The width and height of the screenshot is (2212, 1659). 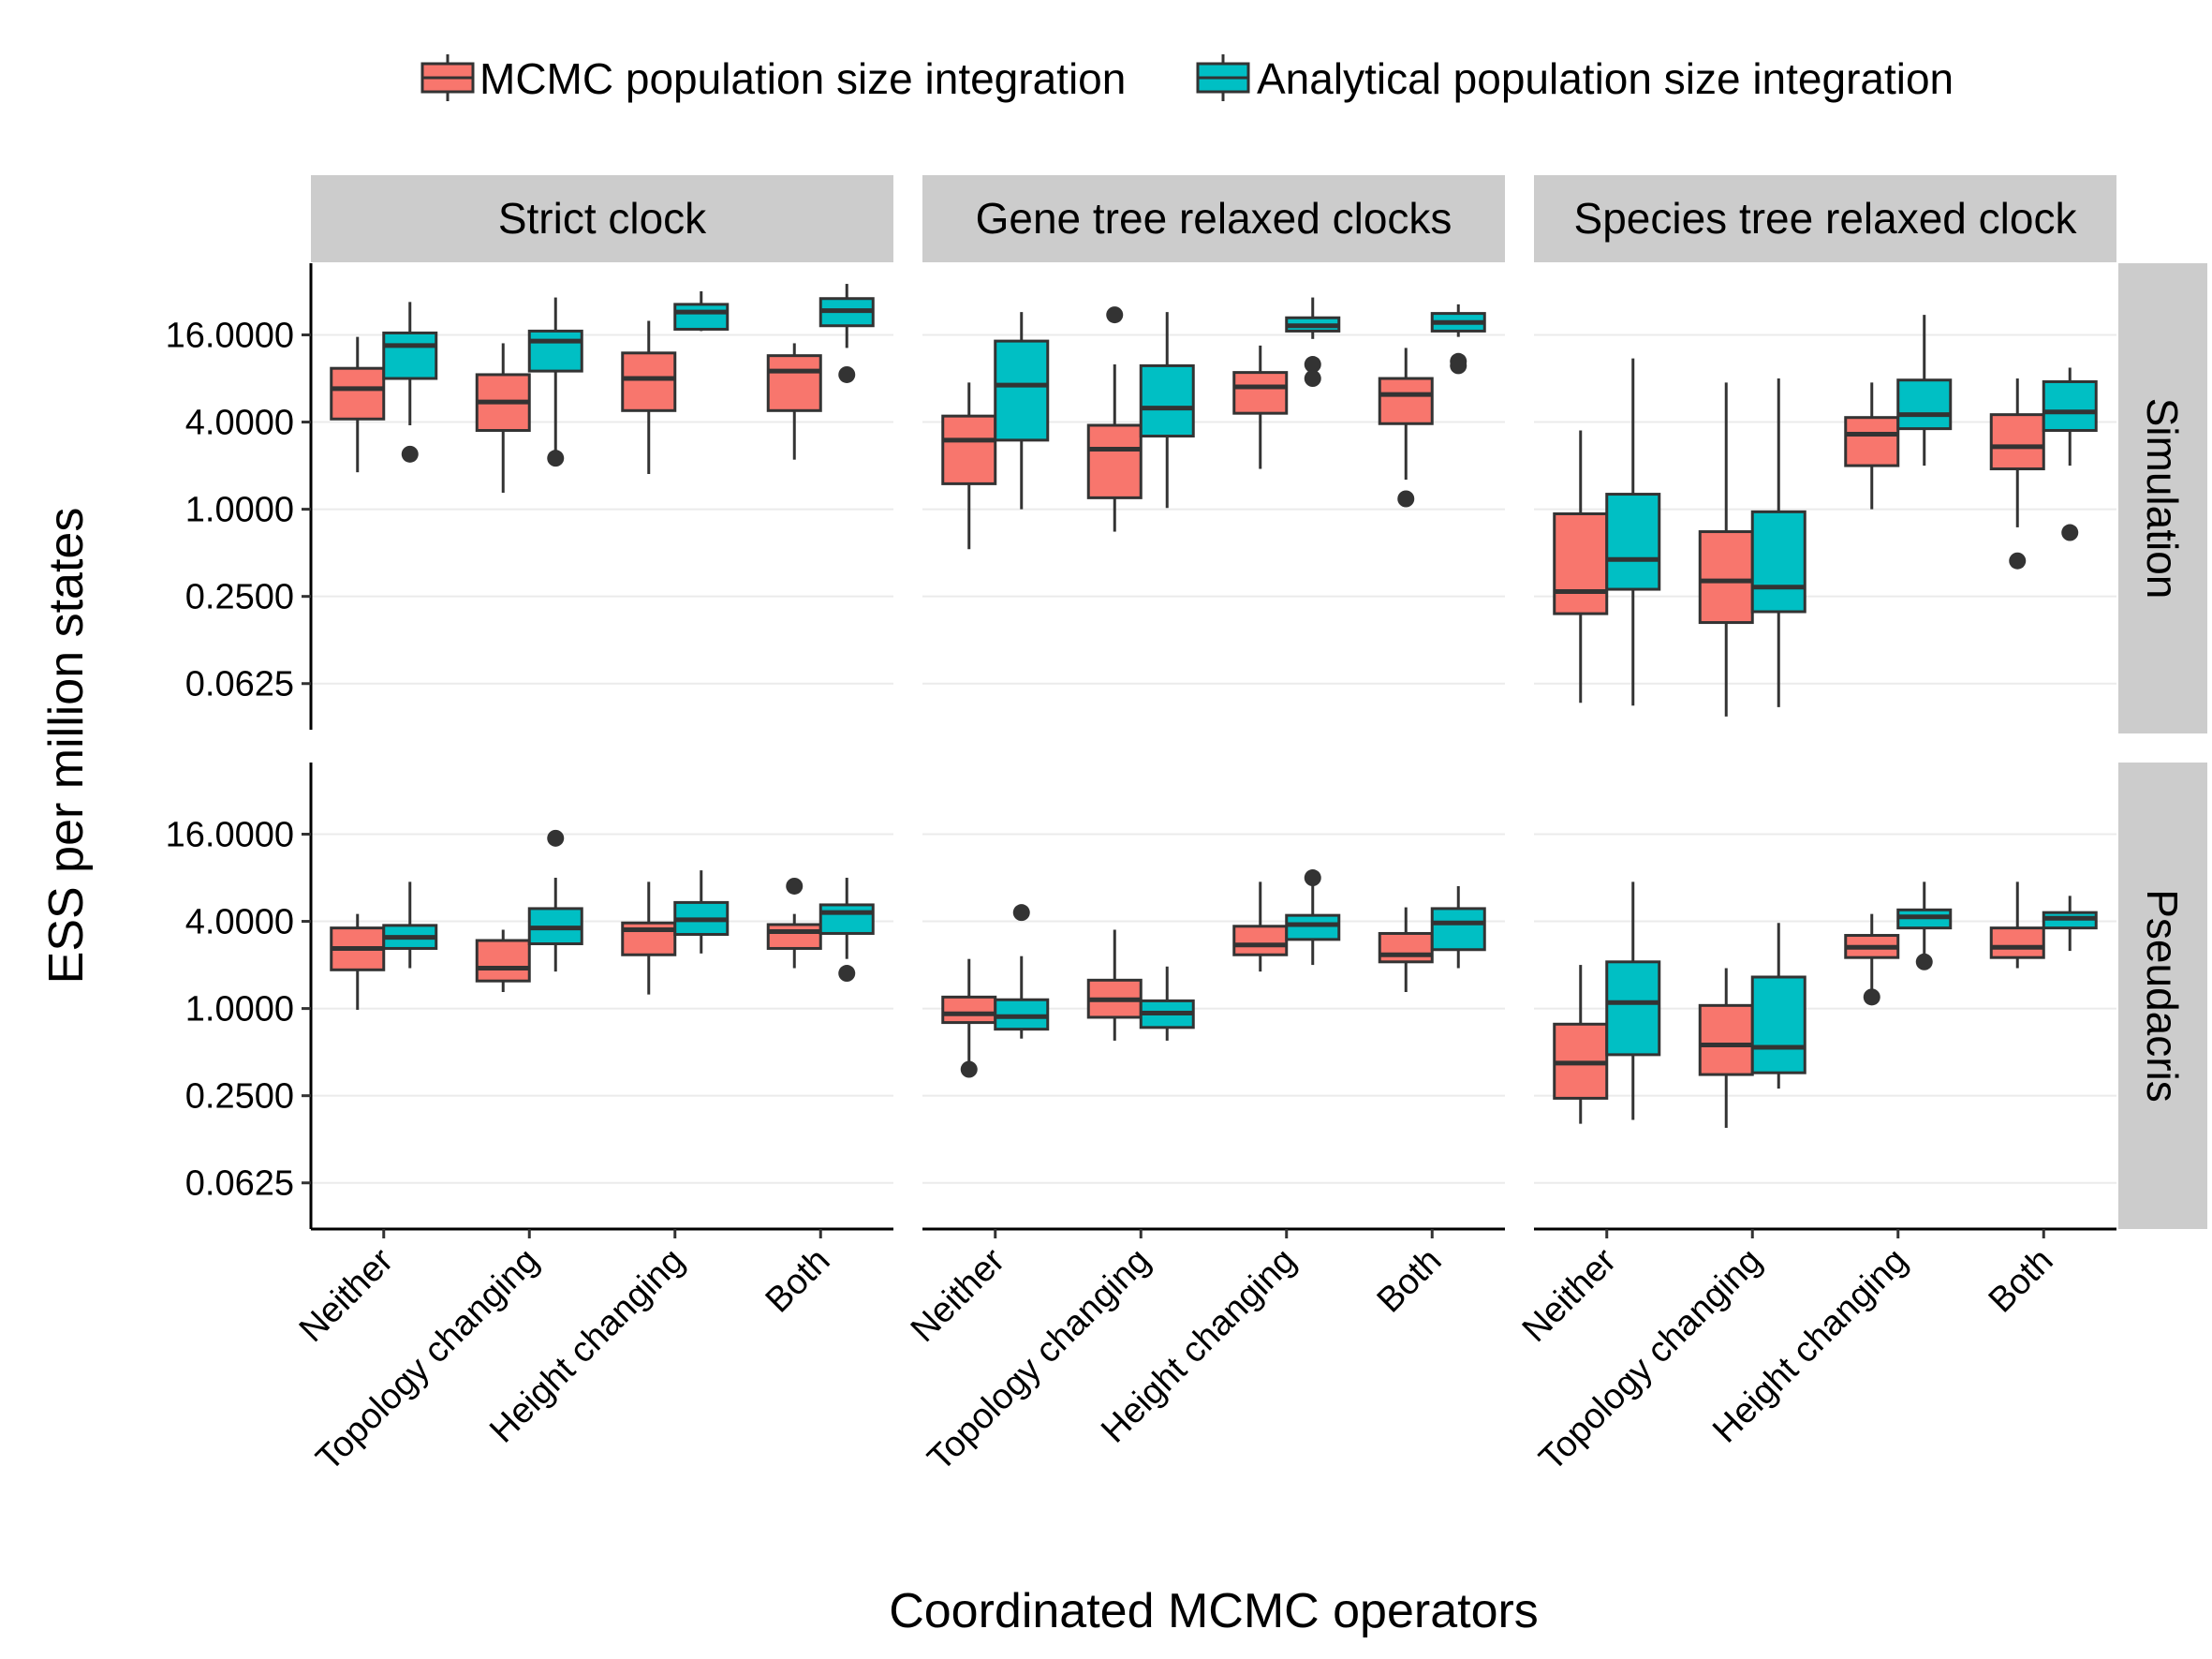 I want to click on panel-pseudacris-strict-clock-mcmc-both, so click(x=794, y=923).